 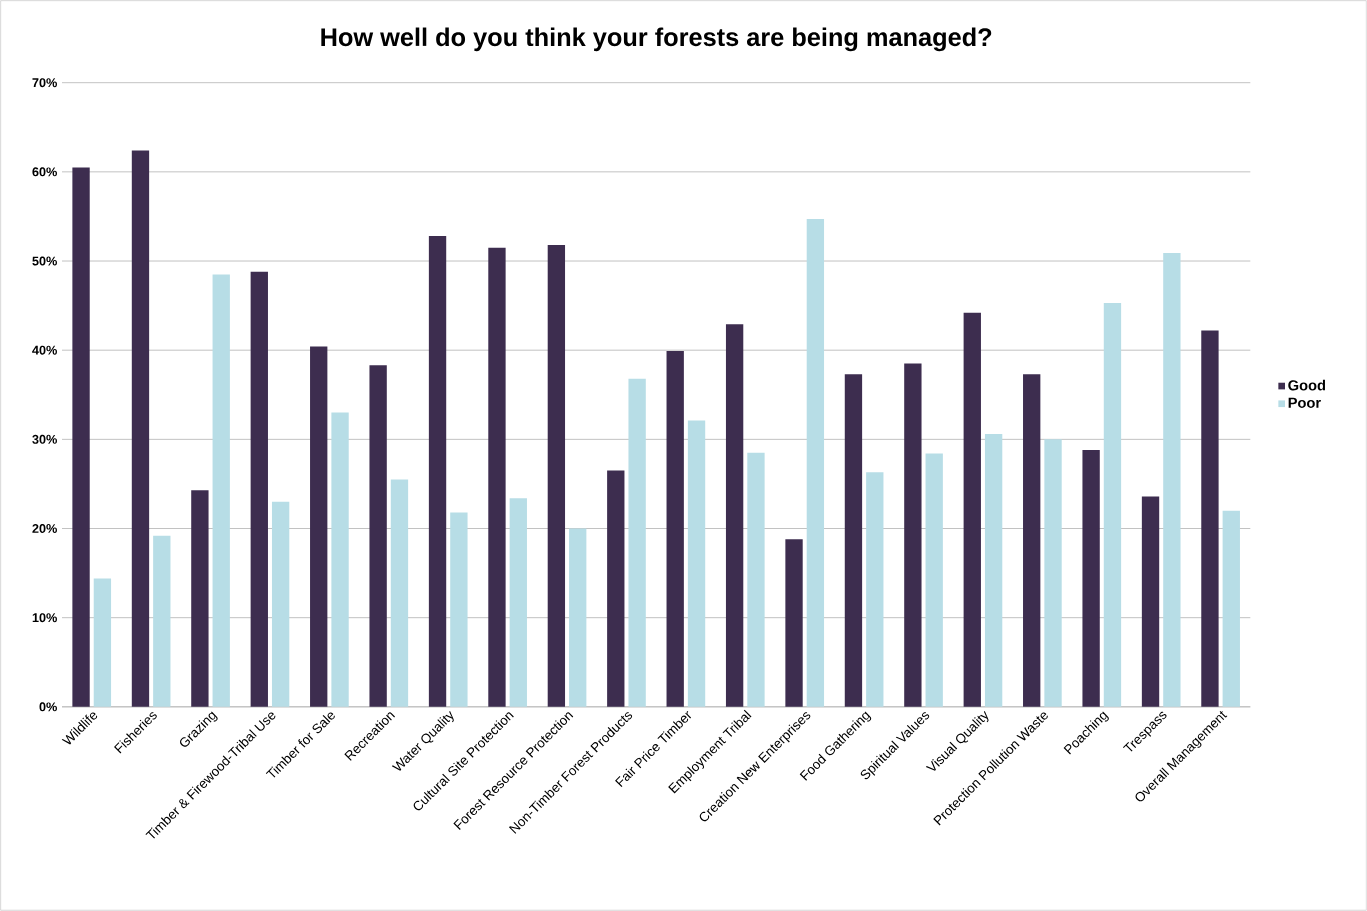 What do you see at coordinates (48, 707) in the screenshot?
I see `y-tick-label: 0%` at bounding box center [48, 707].